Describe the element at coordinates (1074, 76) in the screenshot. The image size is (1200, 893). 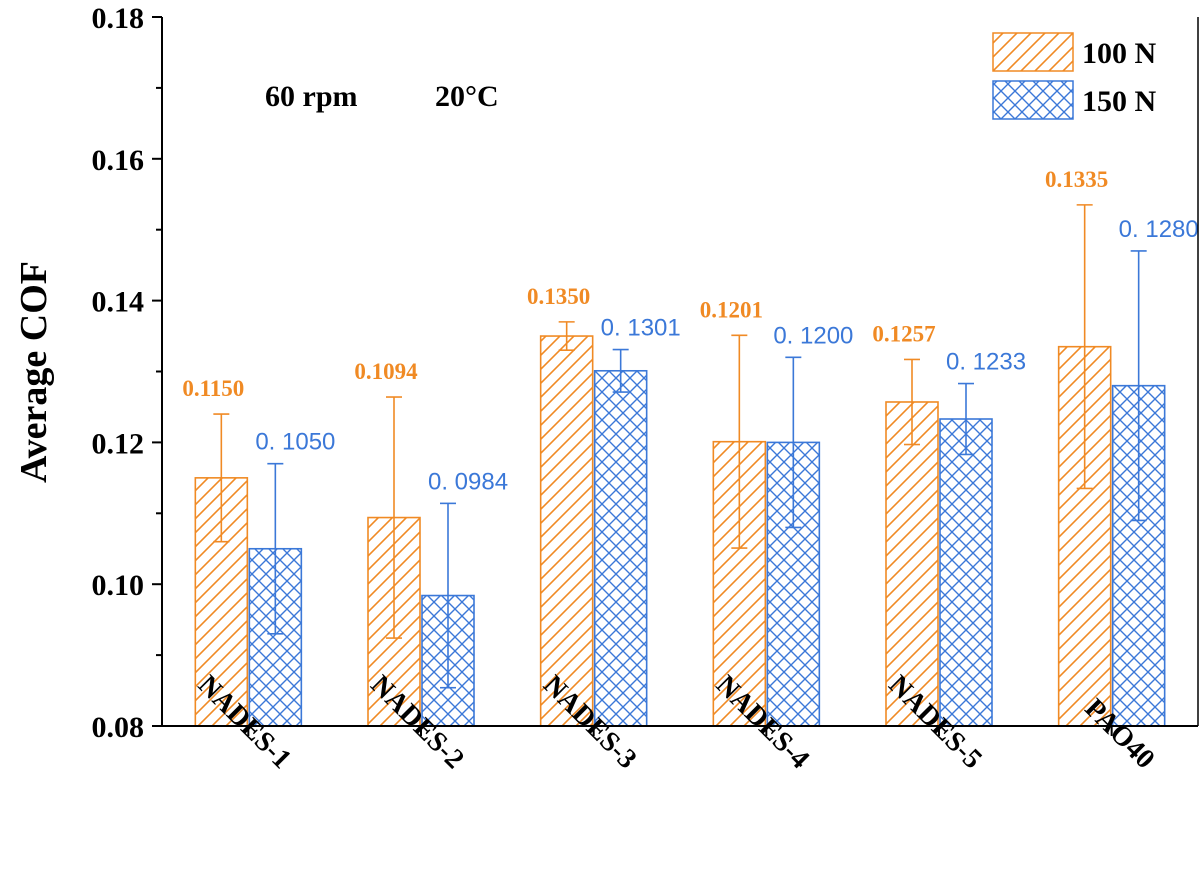
I see `legend: 100 N 150 N` at that location.